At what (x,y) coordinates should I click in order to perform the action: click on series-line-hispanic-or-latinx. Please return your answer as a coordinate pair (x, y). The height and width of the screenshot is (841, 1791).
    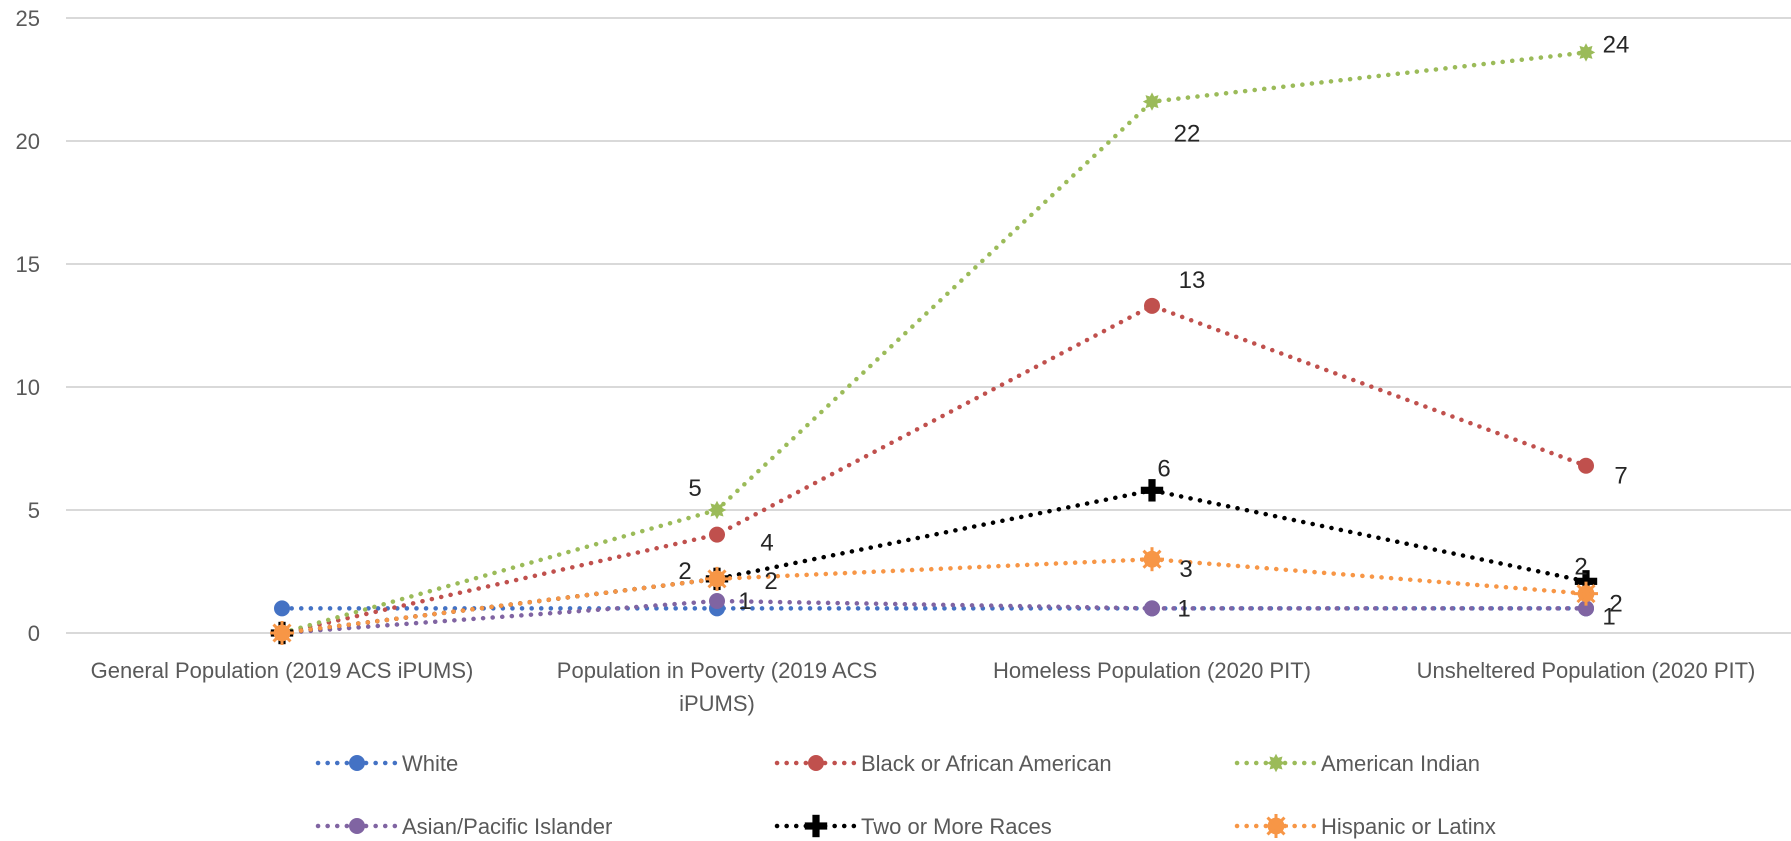
    Looking at the image, I should click on (934, 596).